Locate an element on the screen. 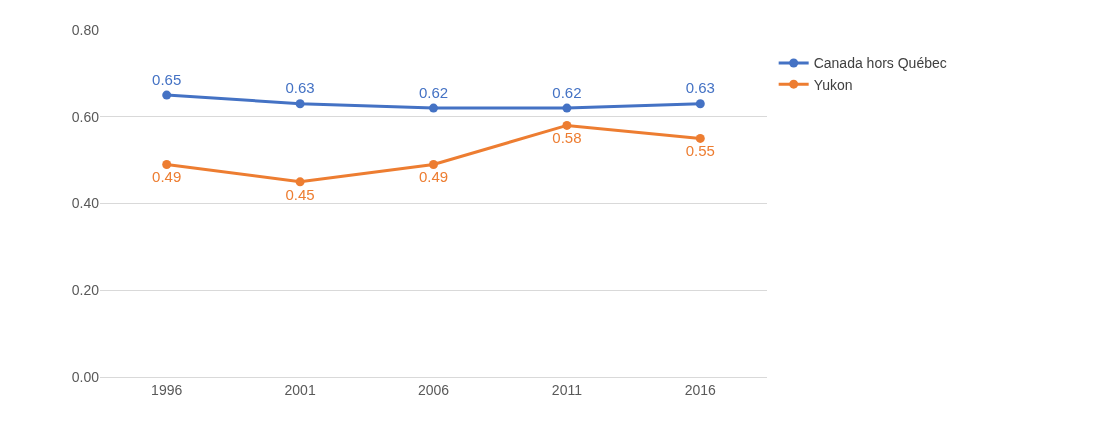 Image resolution: width=1107 pixels, height=427 pixels. y-tick-label: 0.80 is located at coordinates (85, 29).